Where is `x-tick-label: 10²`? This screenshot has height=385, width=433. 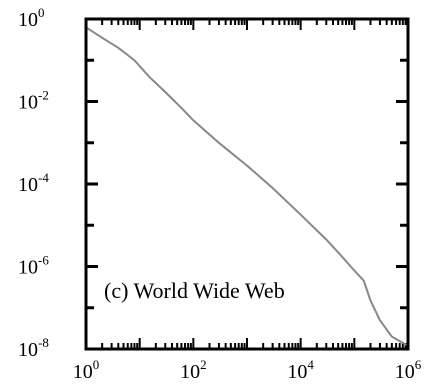 x-tick-label: 10² is located at coordinates (193, 370).